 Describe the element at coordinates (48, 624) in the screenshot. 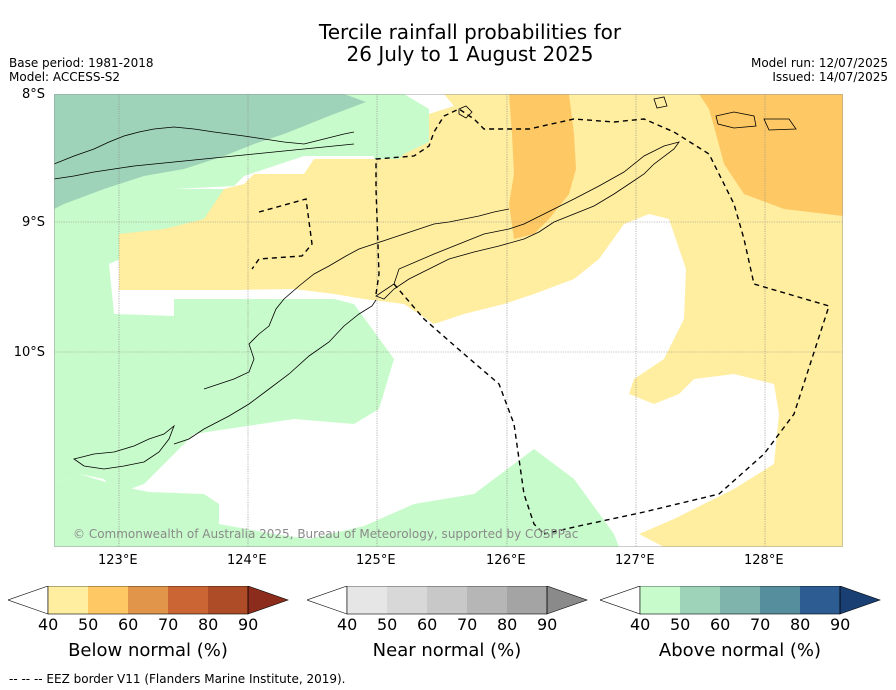

I see `colorbar-below-tick-40: 40` at that location.